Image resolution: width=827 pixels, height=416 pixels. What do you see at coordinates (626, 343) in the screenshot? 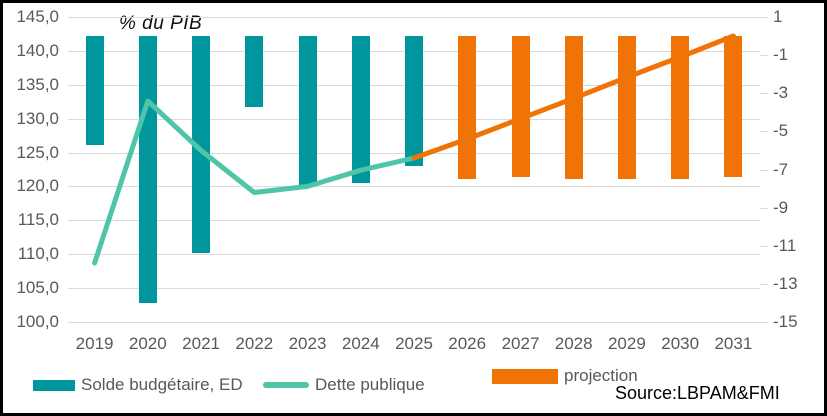
I see `x-axis-year-label: 2029` at bounding box center [626, 343].